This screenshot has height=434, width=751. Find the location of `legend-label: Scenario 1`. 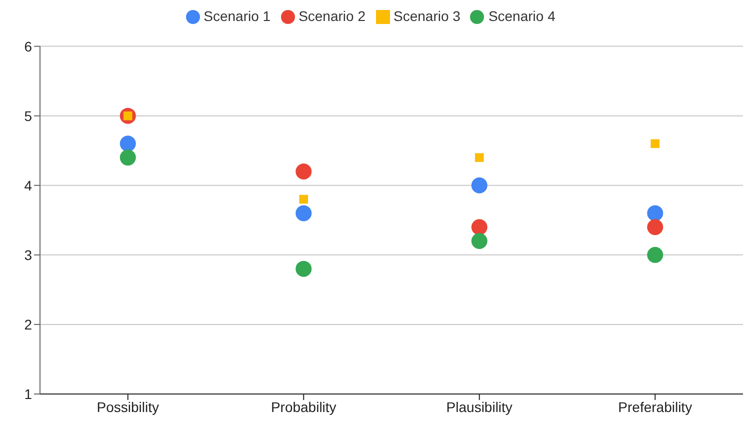

legend-label: Scenario 1 is located at coordinates (237, 16).